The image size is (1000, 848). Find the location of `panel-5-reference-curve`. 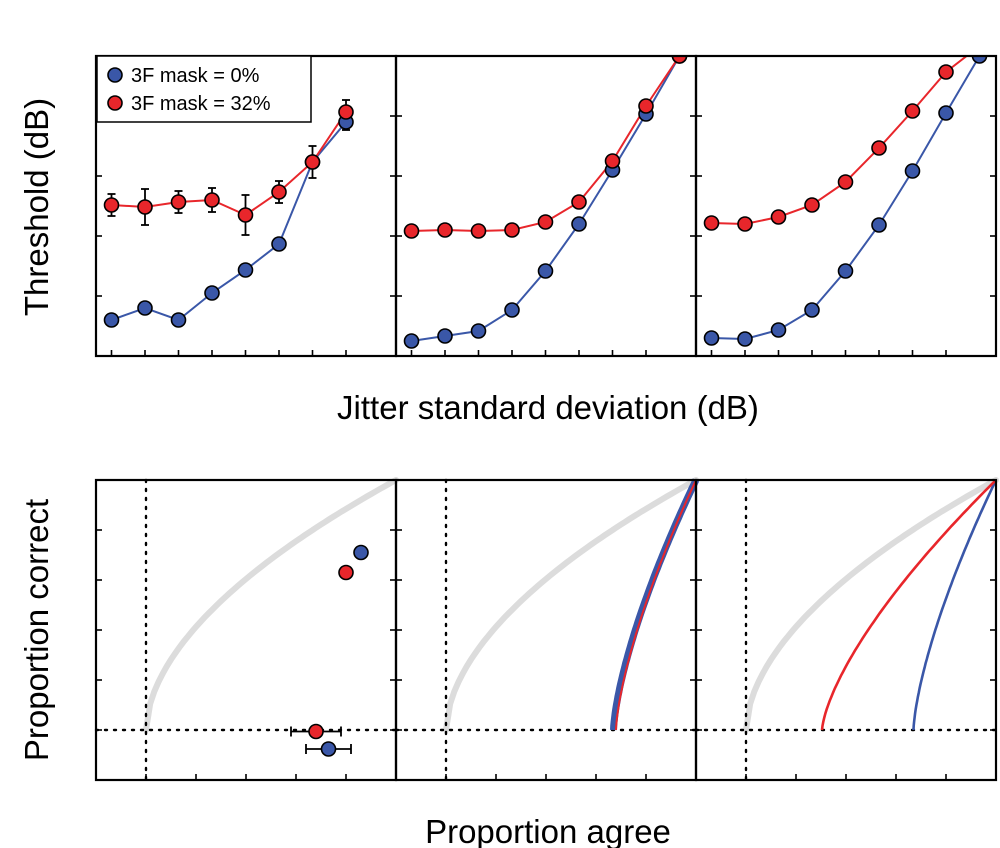

panel-5-reference-curve is located at coordinates (871, 605).